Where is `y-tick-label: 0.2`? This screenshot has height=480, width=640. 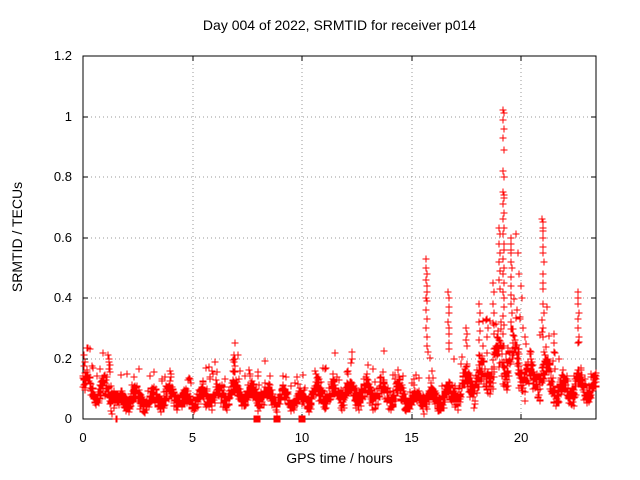
y-tick-label: 0.2 is located at coordinates (62, 358).